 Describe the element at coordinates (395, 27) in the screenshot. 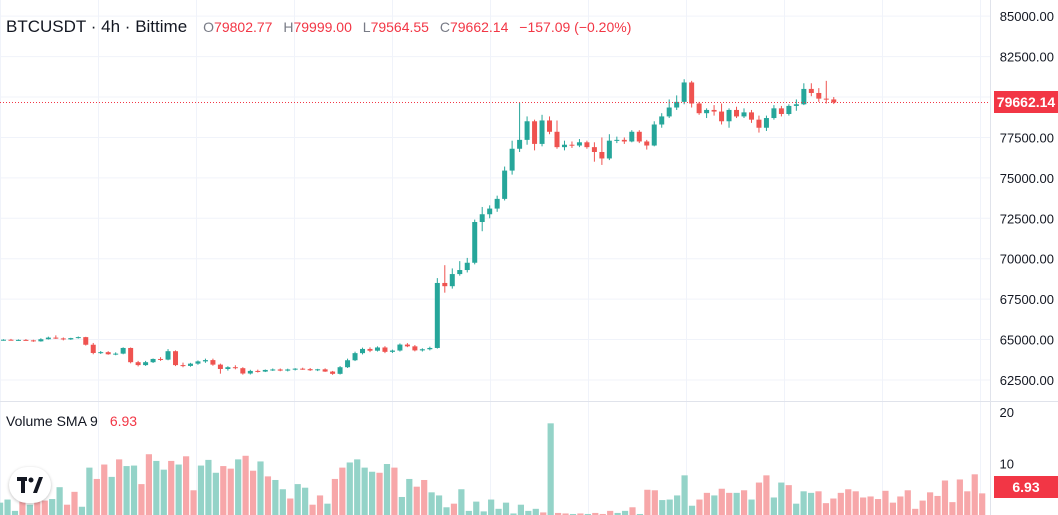

I see `low-value: L79564.55` at that location.